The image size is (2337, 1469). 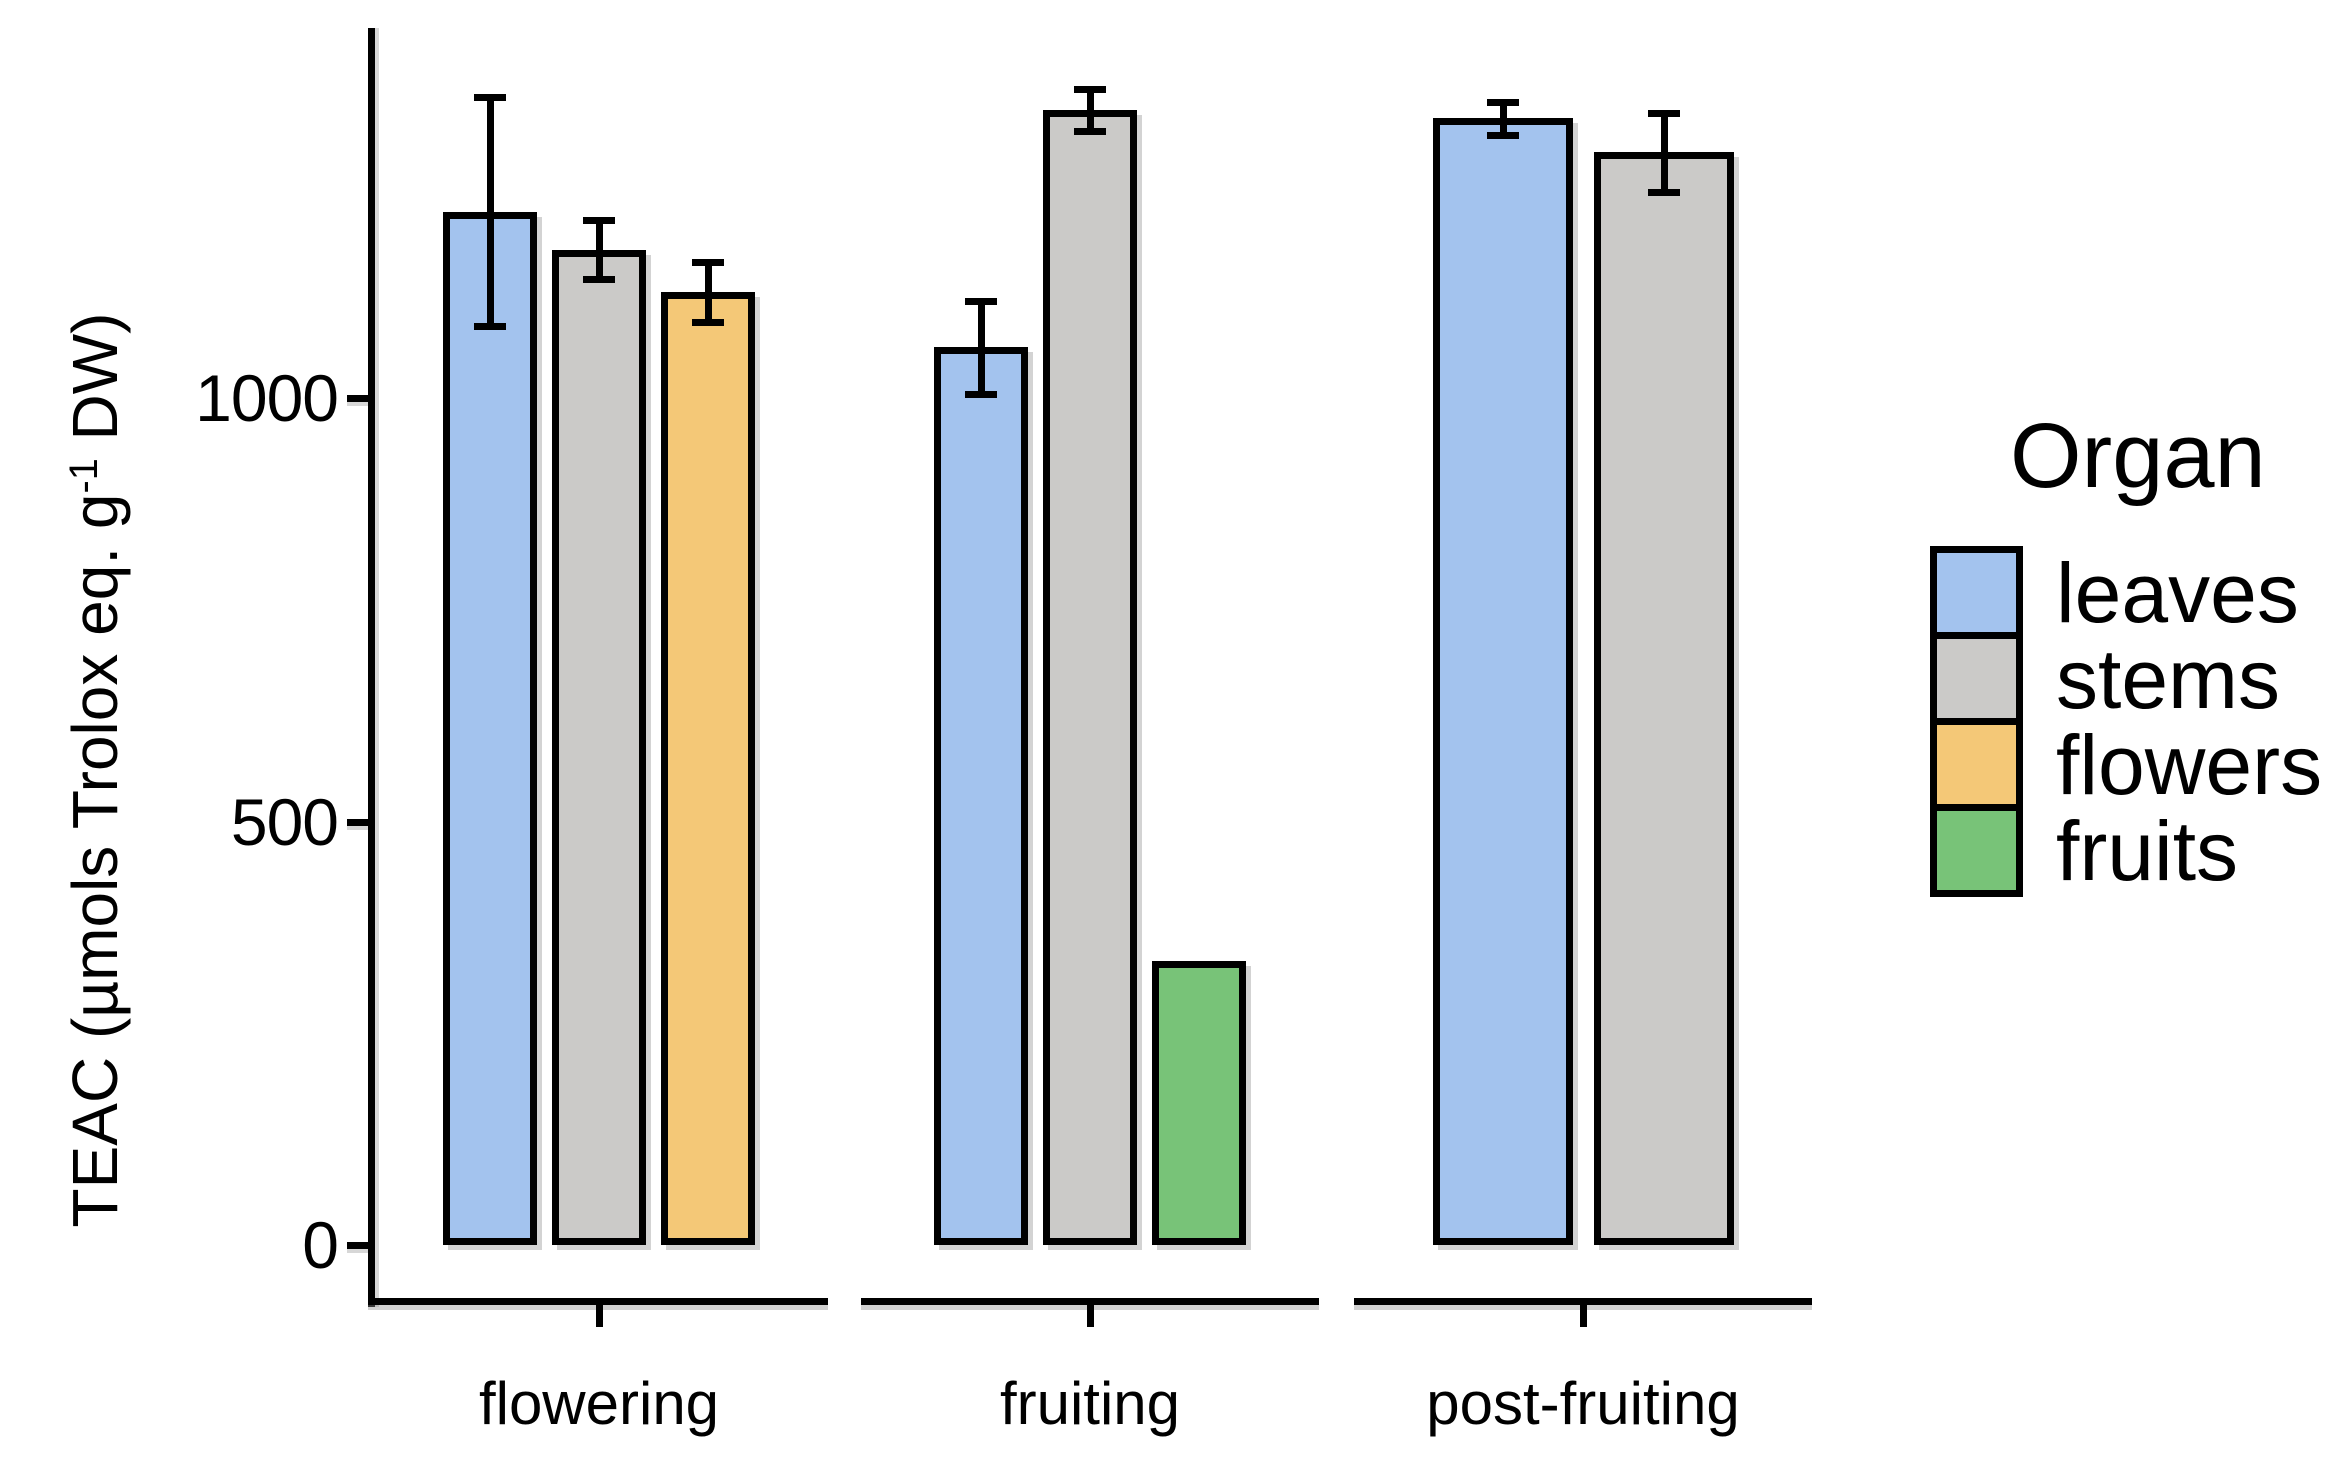 What do you see at coordinates (981, 796) in the screenshot?
I see `bar-leaves-fruiting` at bounding box center [981, 796].